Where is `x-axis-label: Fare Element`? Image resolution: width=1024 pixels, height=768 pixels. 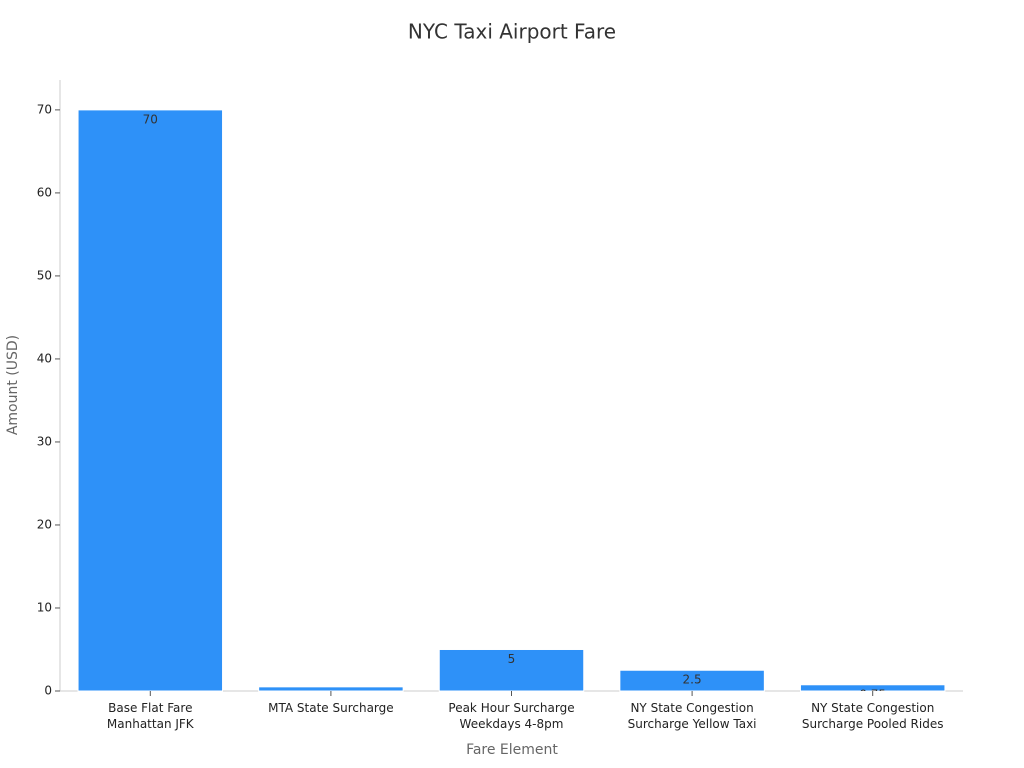 x-axis-label: Fare Element is located at coordinates (512, 750).